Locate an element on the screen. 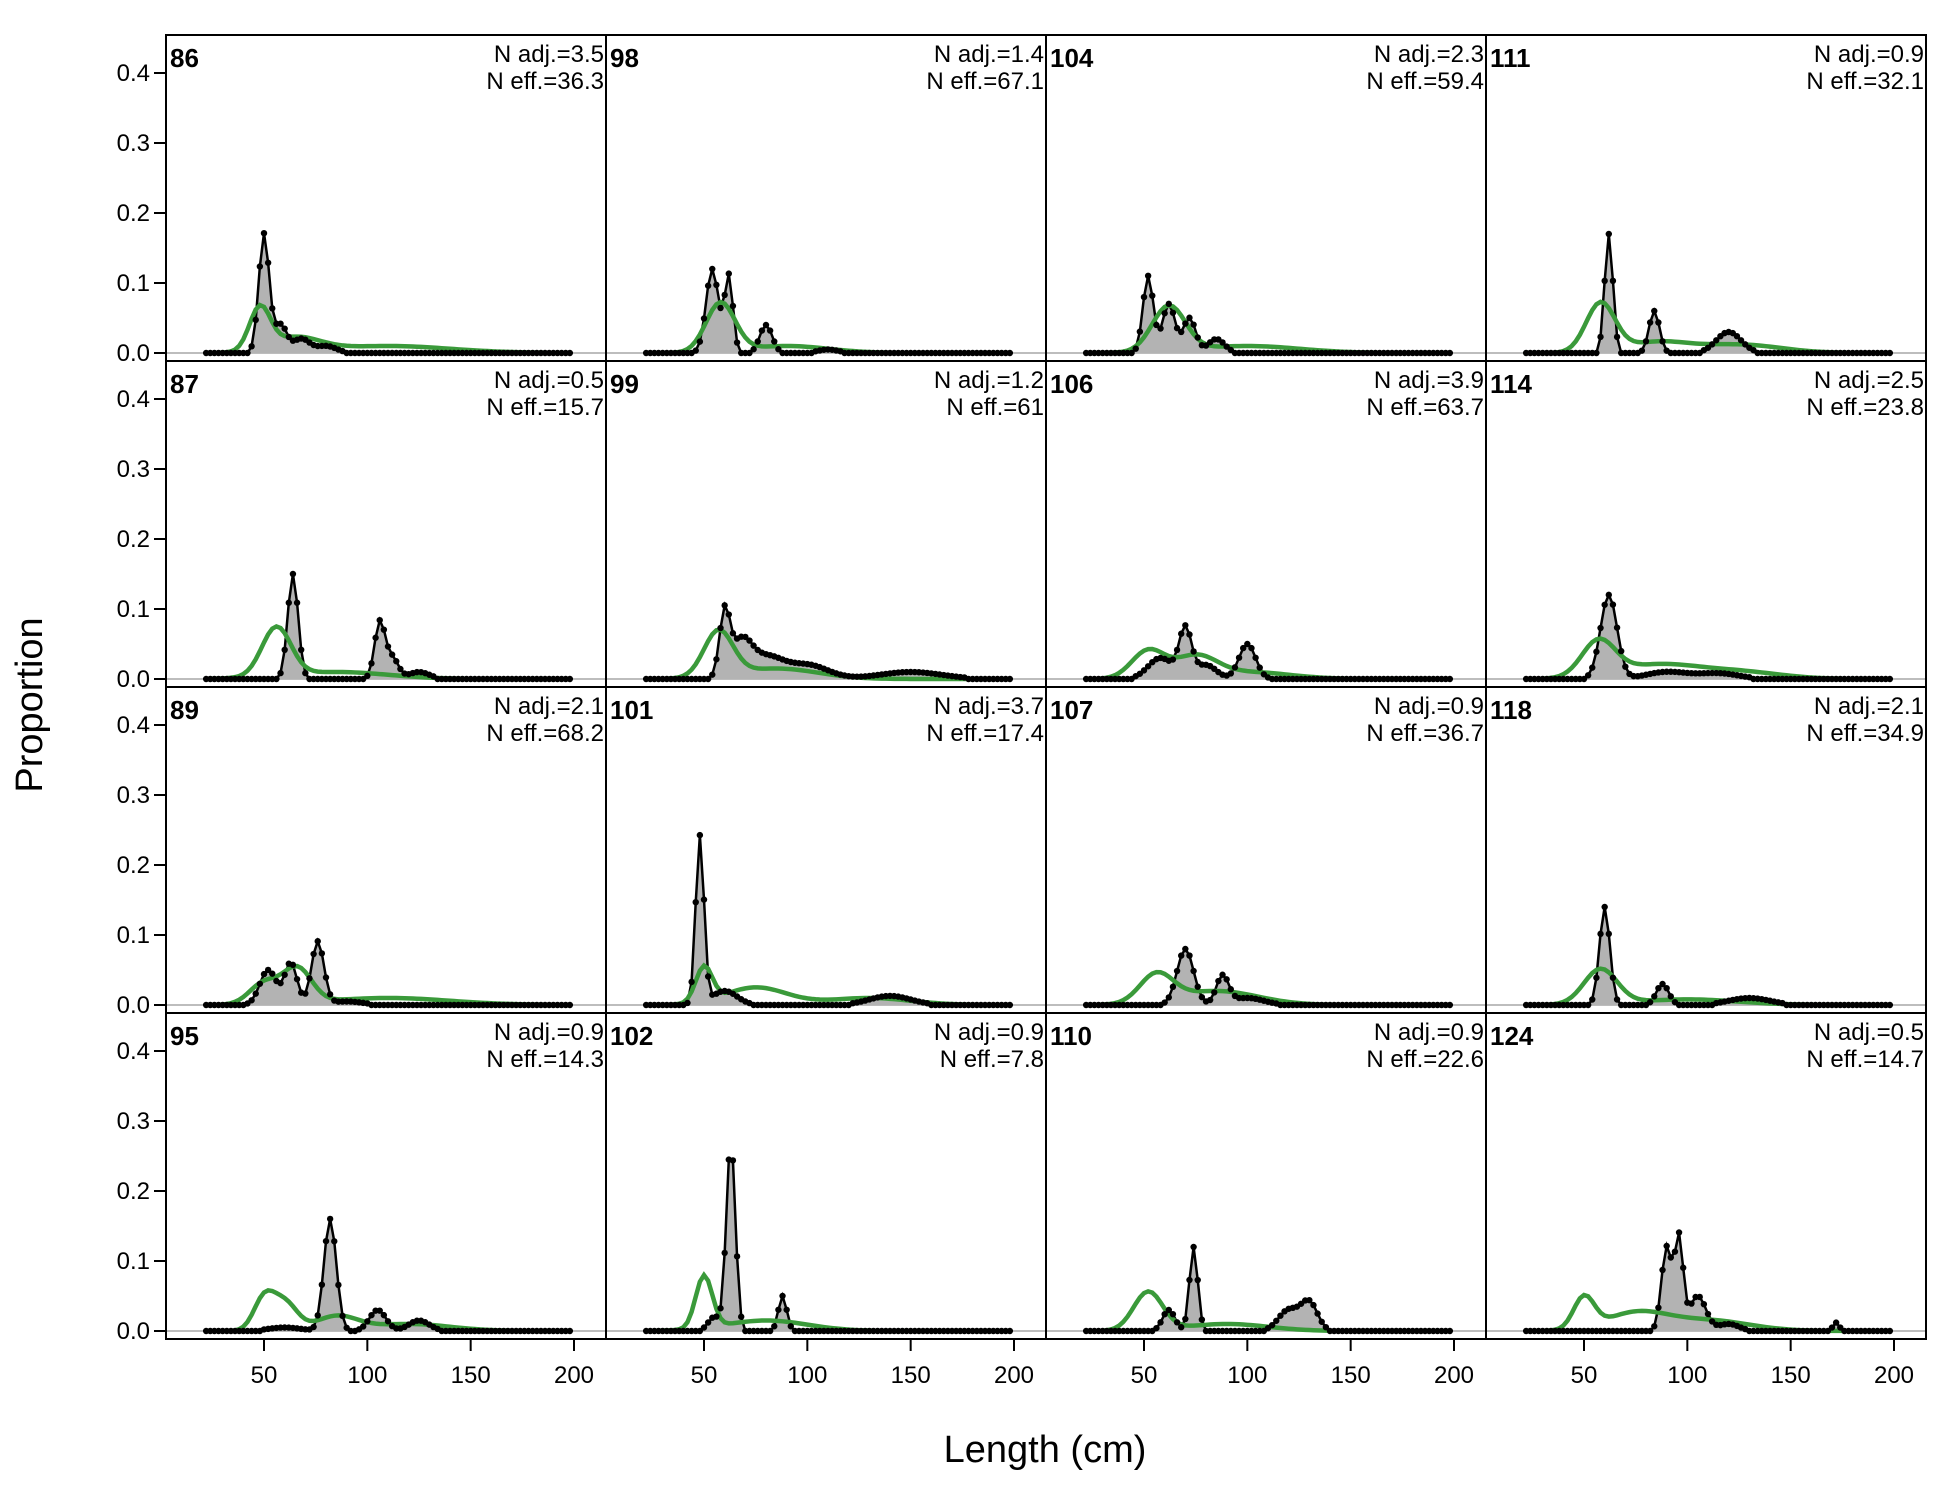 This screenshot has height=1500, width=1950. n-adj-label: N adj.=3.5 is located at coordinates (549, 54).